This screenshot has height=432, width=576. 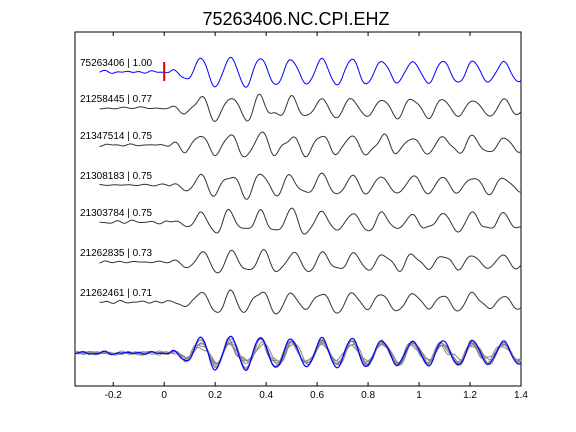 I want to click on x-tick-label: 0.8, so click(x=368, y=395).